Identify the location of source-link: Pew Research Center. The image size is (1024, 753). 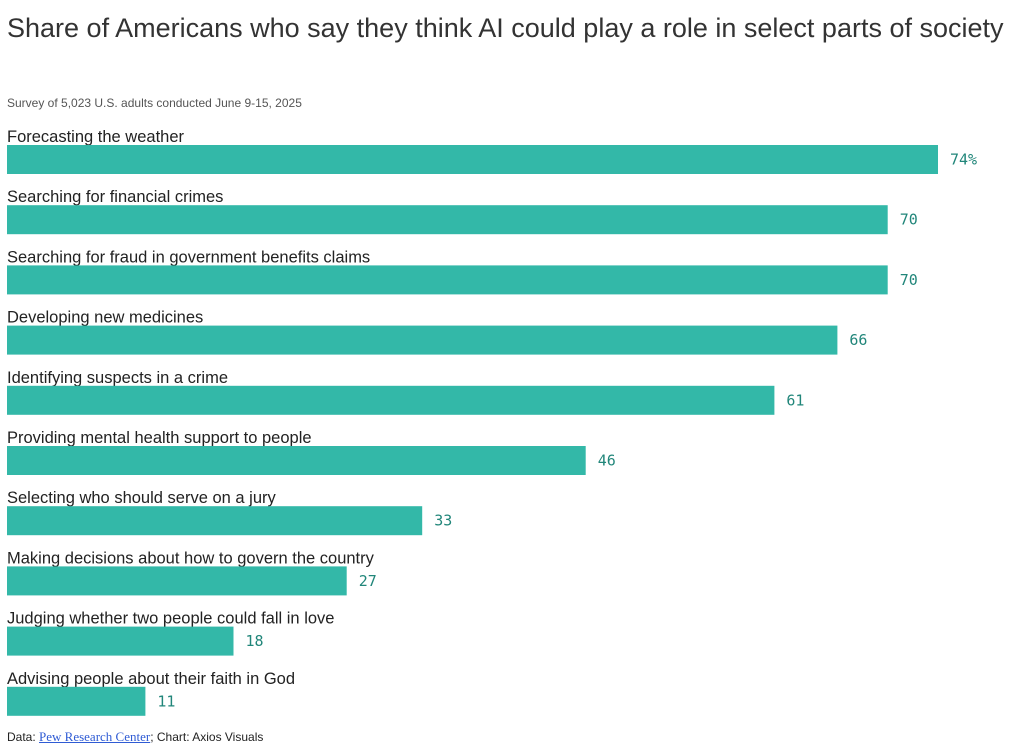
(95, 736).